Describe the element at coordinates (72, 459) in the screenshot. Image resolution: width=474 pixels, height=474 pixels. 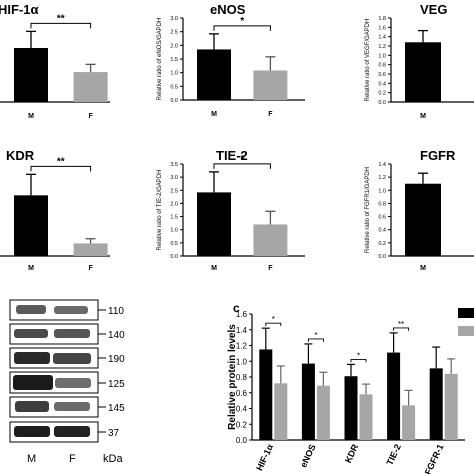
I see `lane-label-f: F` at that location.